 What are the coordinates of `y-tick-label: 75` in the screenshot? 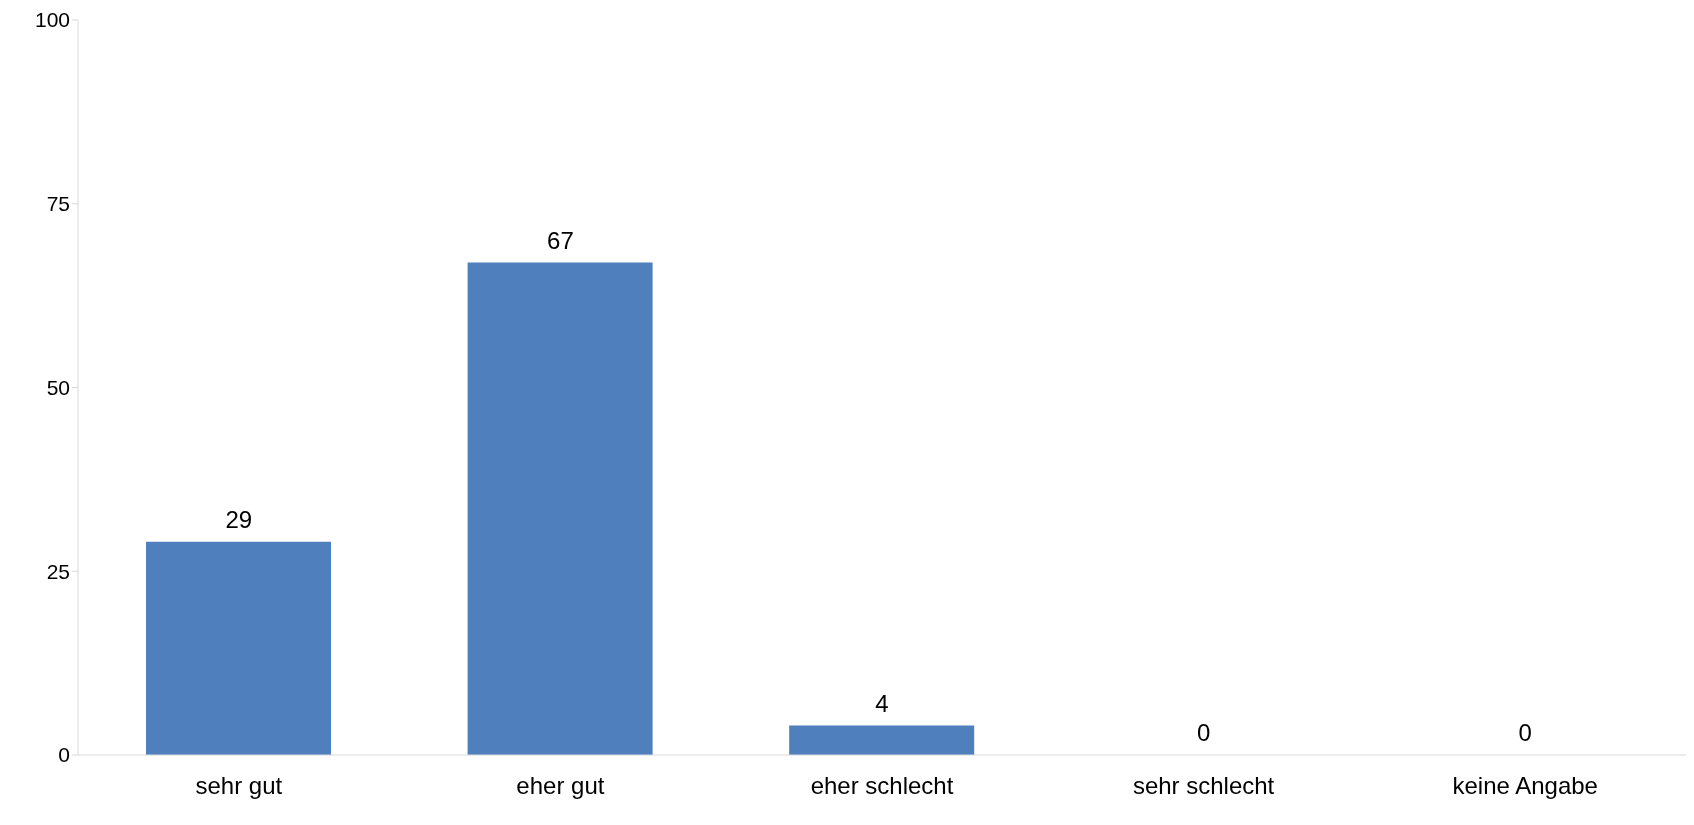 It's located at (58, 204).